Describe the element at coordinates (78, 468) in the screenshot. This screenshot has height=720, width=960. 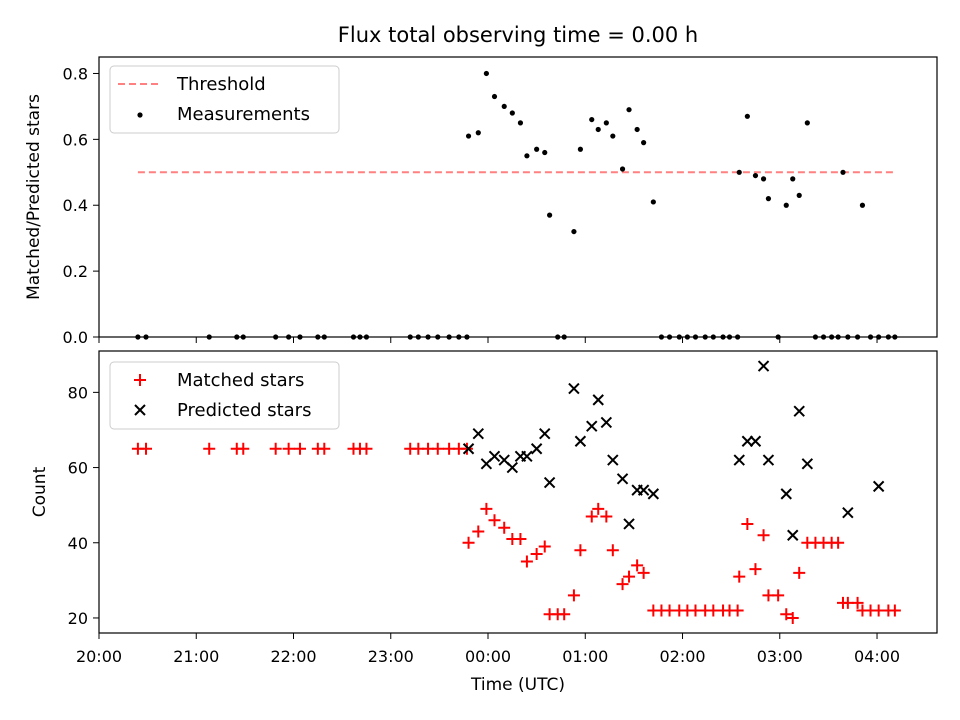
I see `count-y-tick-label: 60` at that location.